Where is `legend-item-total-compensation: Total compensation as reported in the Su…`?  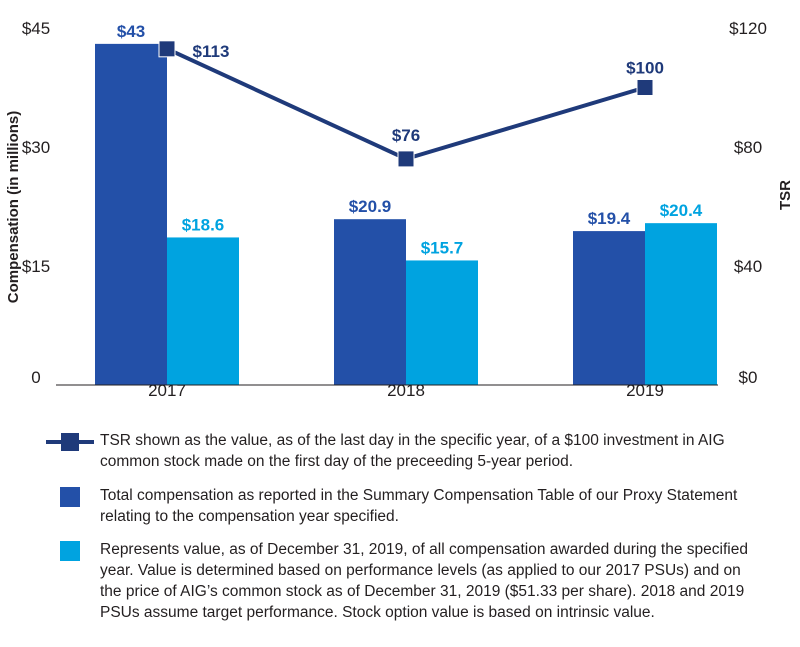 legend-item-total-compensation: Total compensation as reported in the Su… is located at coordinates (395, 506).